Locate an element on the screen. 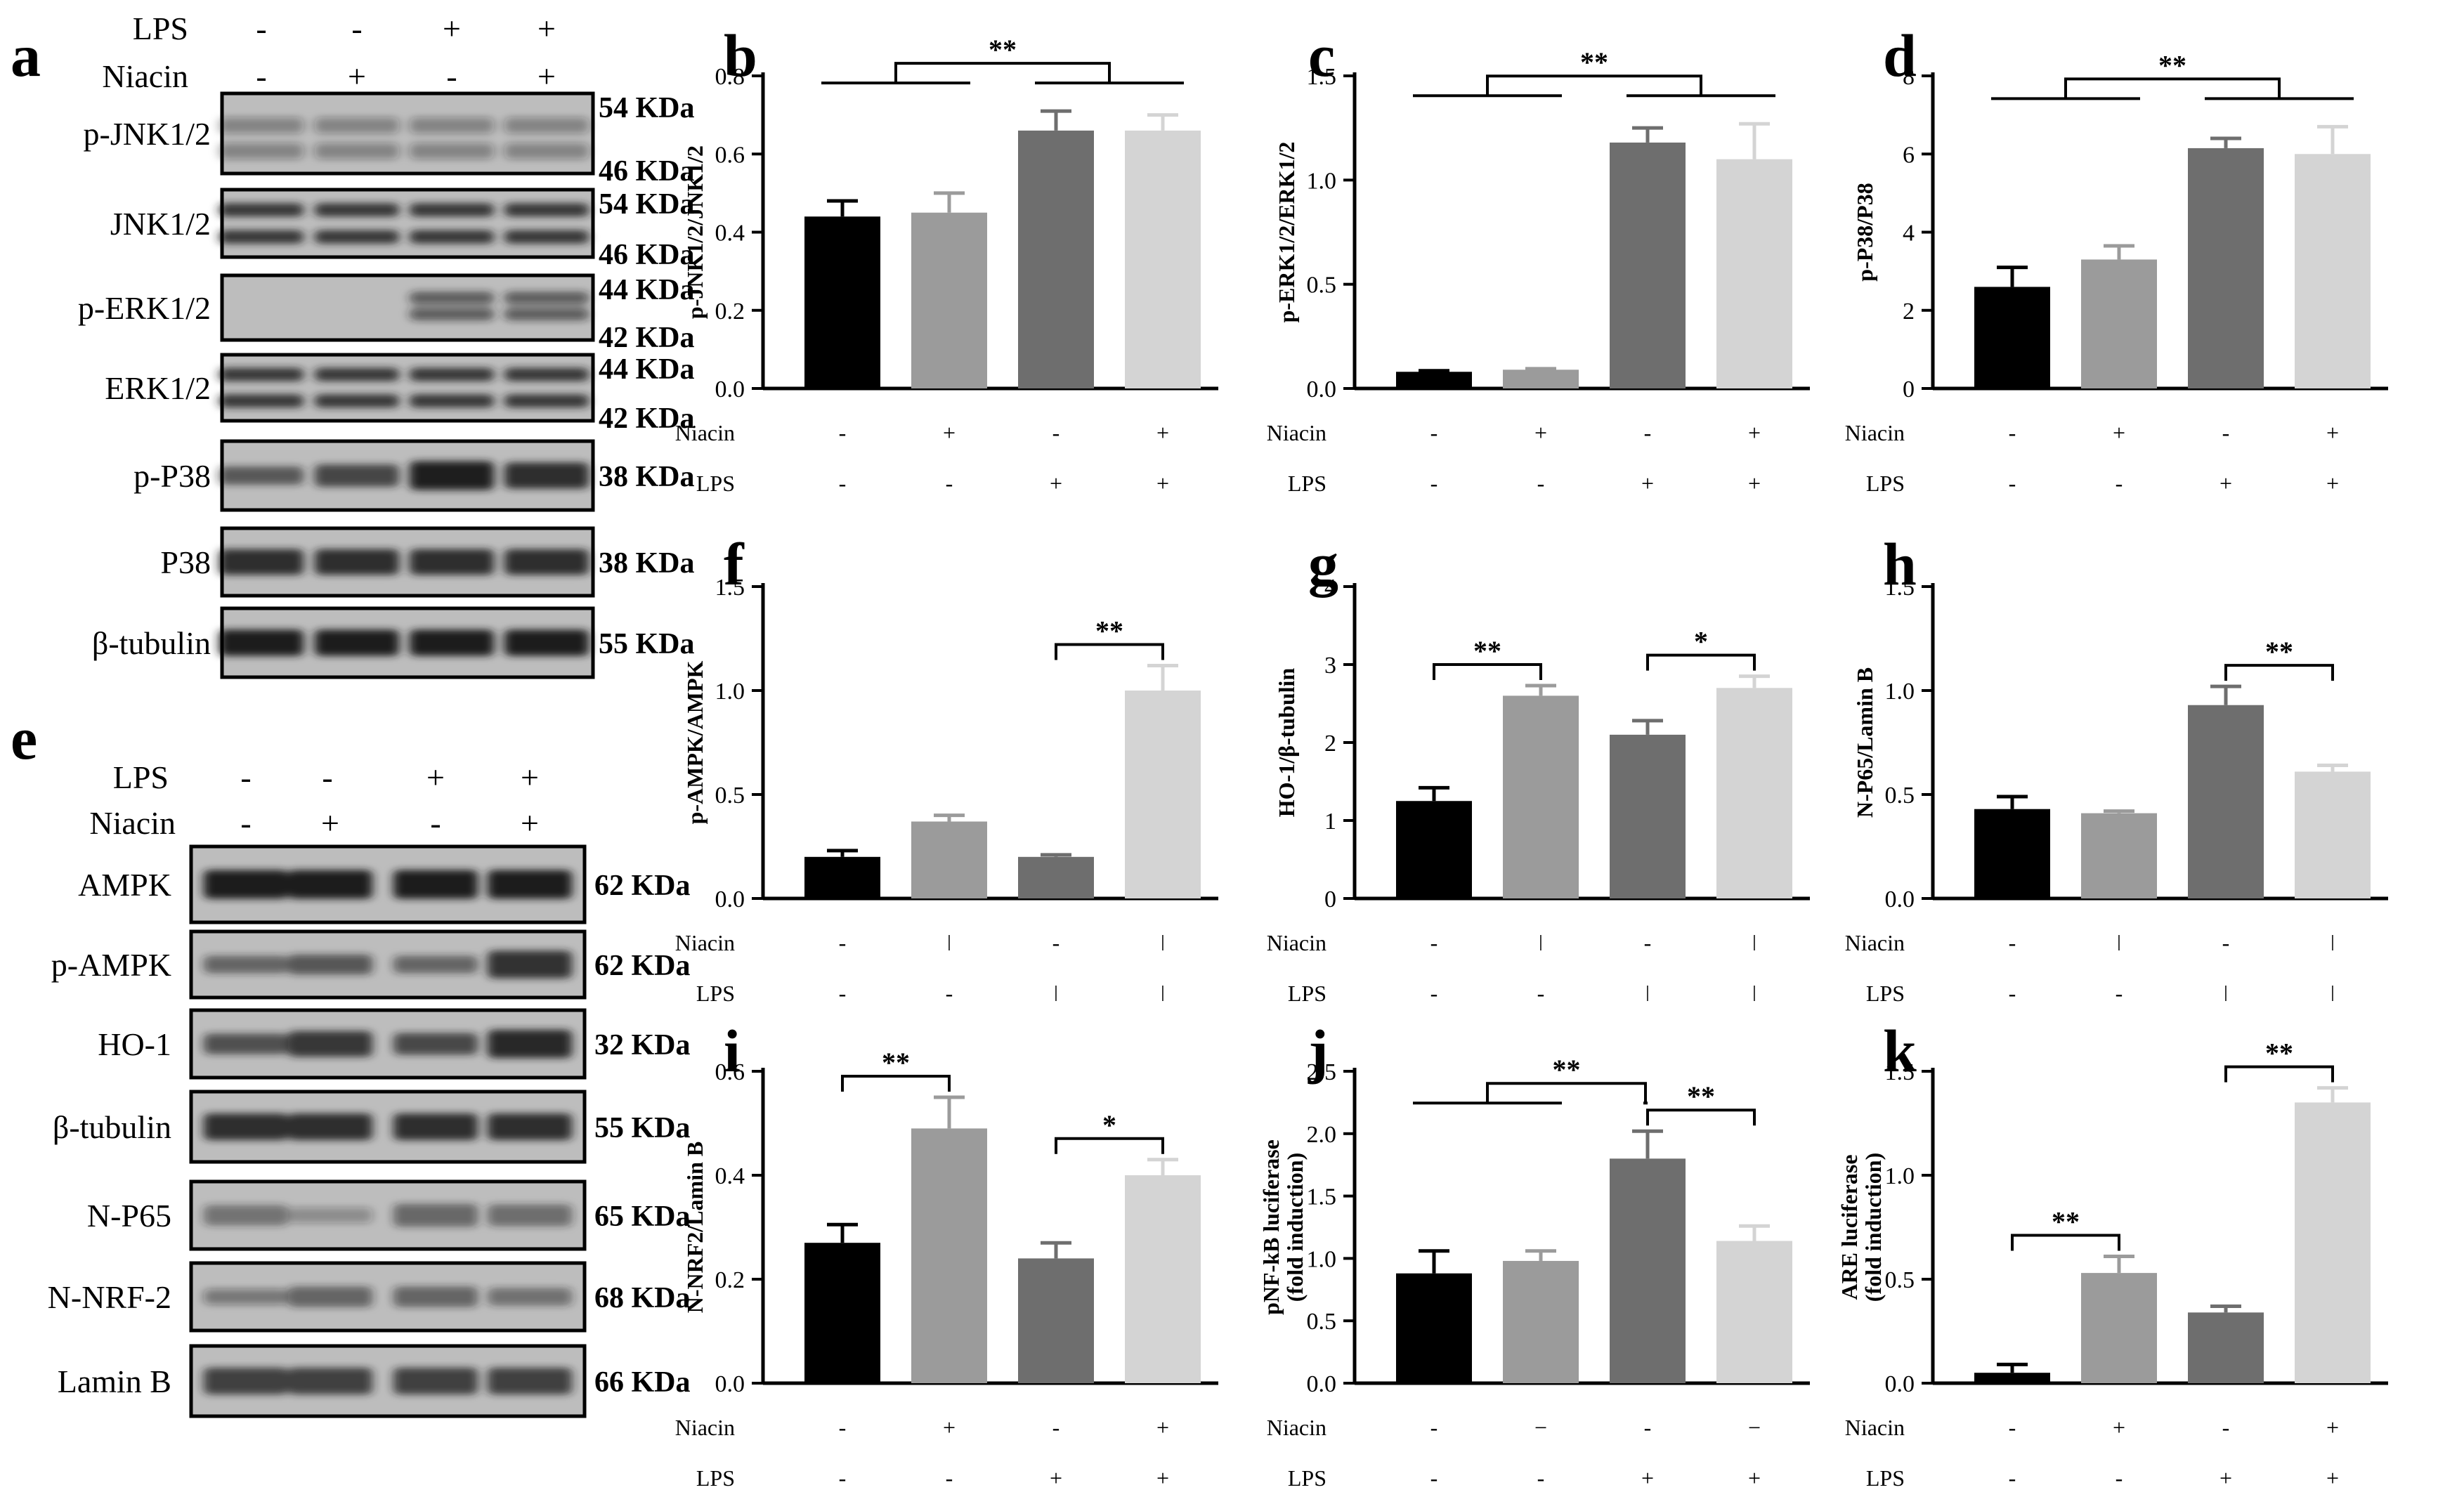  panel-letter: k is located at coordinates (1900, 1051).